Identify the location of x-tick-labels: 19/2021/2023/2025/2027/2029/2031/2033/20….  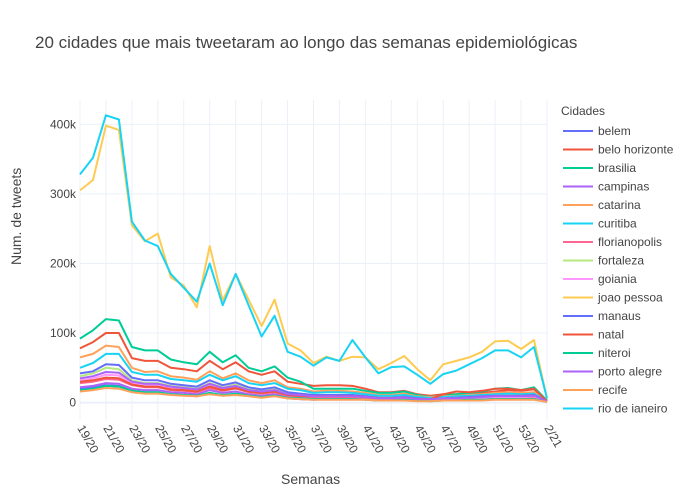
(319, 439).